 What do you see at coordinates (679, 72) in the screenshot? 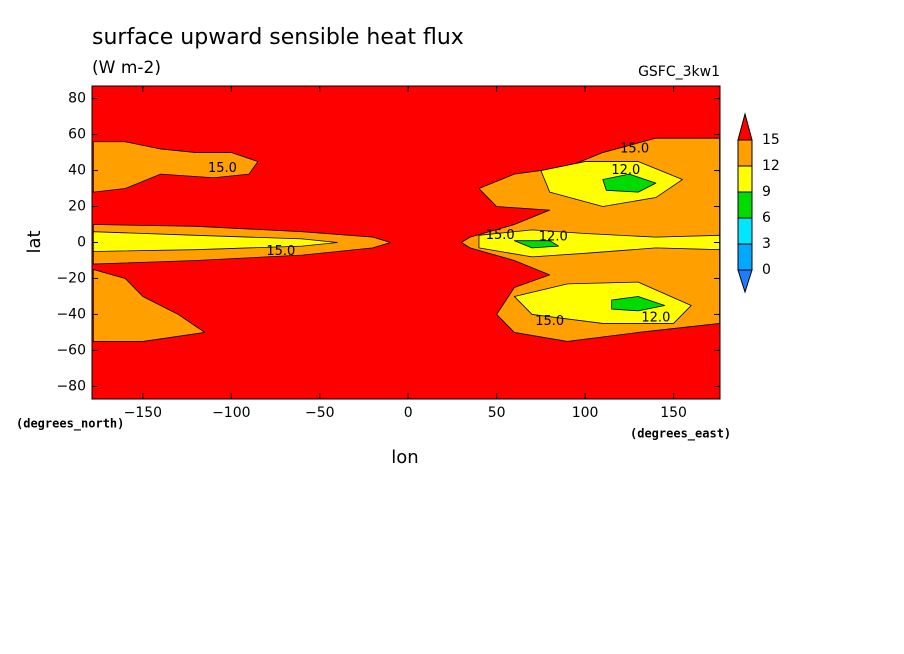
I see `model-name: GSFC_3kw1` at bounding box center [679, 72].